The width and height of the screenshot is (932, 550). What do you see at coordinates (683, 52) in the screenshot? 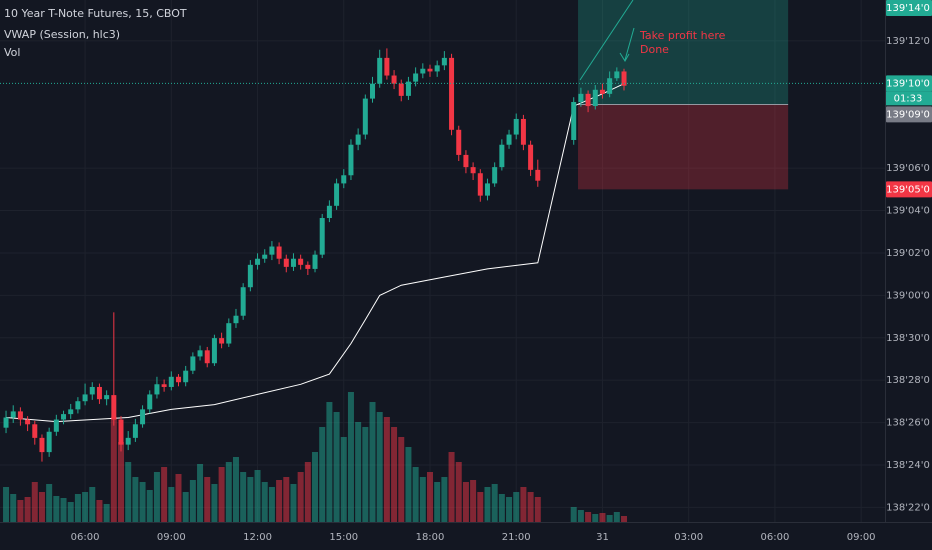
I see `profit-zone` at bounding box center [683, 52].